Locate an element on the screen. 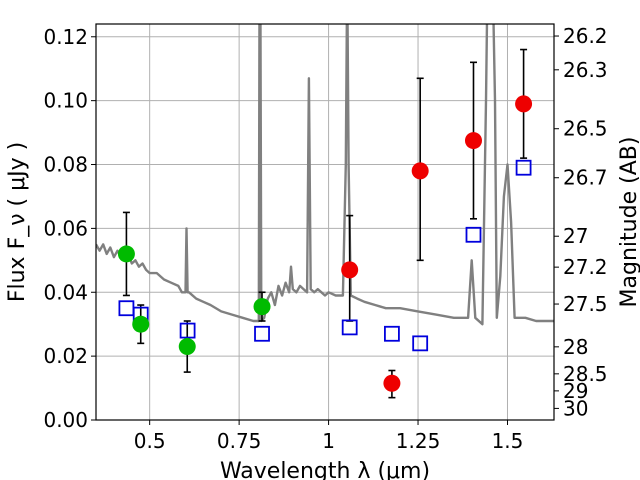 The height and width of the screenshot is (480, 640). y-tick-label: 0.00 is located at coordinates (65, 420).